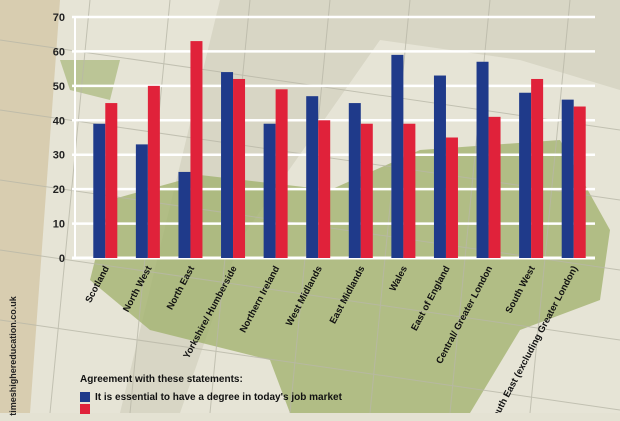  Describe the element at coordinates (211, 409) in the screenshot. I see `legend-item-red` at that location.